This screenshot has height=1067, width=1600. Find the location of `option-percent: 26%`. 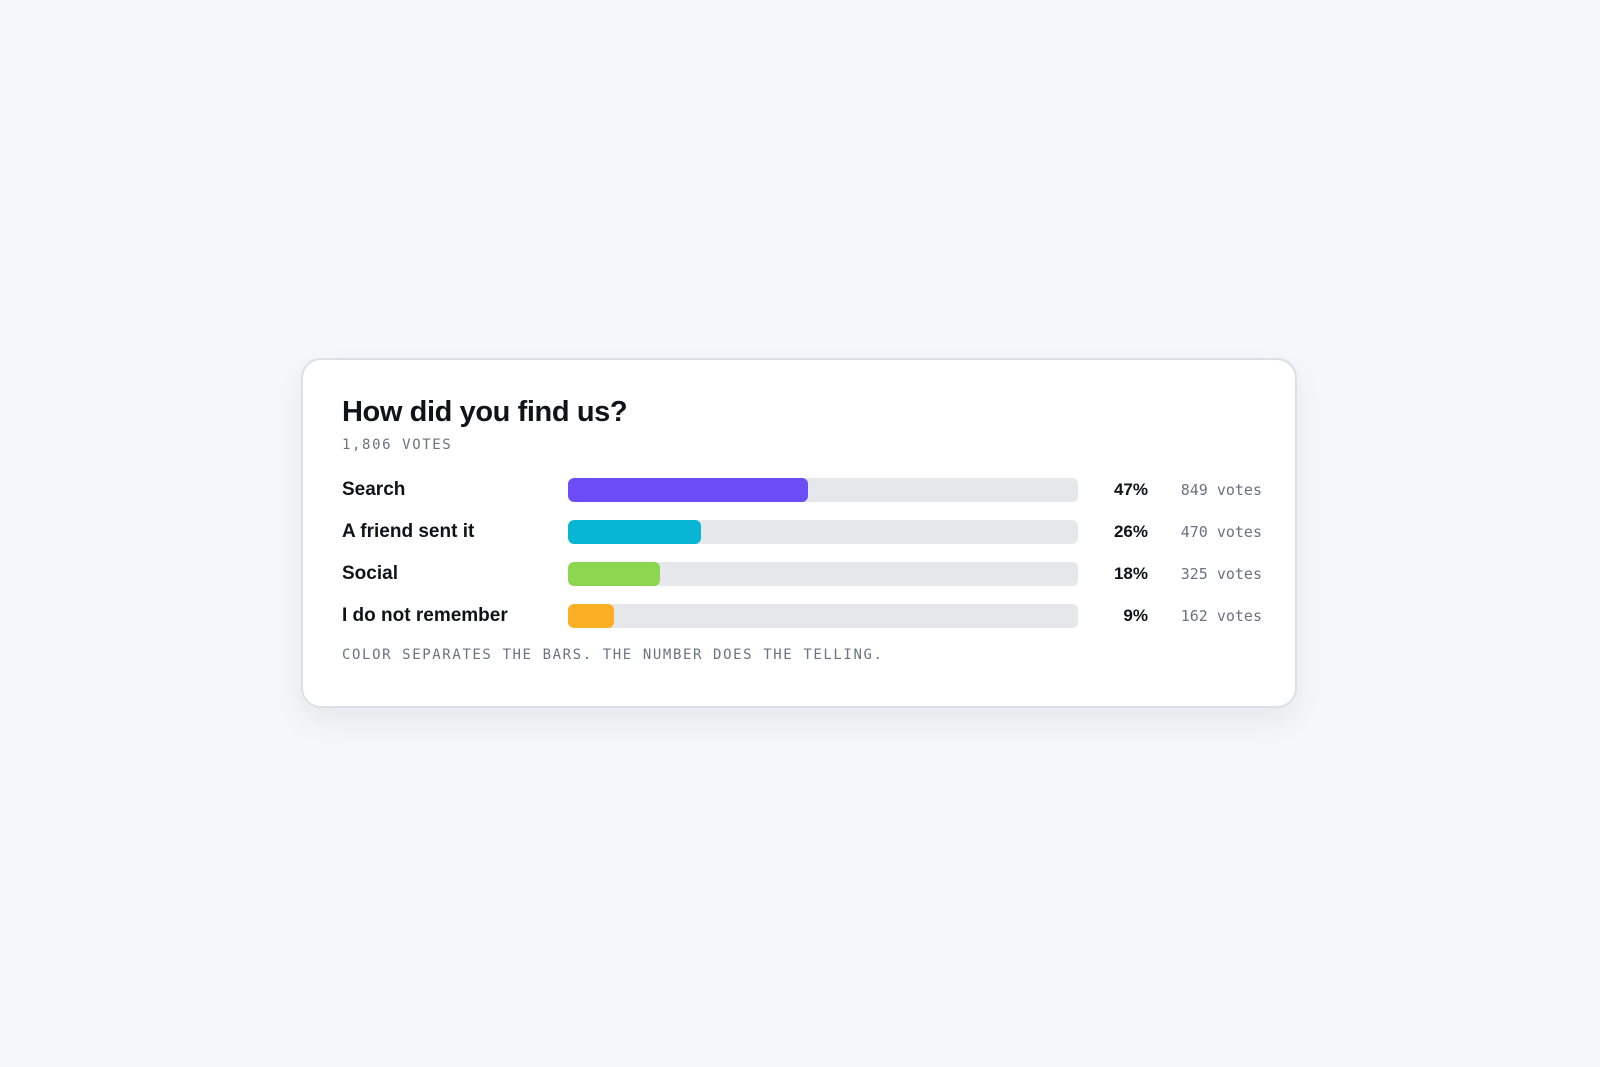

option-percent: 26% is located at coordinates (1130, 531).